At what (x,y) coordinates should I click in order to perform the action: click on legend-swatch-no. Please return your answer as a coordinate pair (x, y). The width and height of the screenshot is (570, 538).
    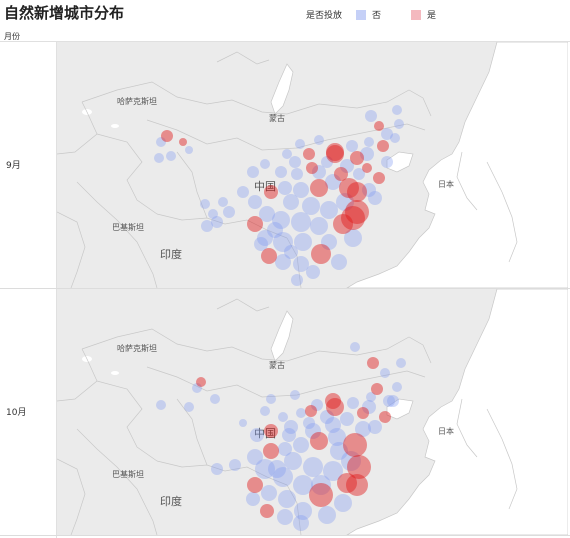
    Looking at the image, I should click on (361, 14).